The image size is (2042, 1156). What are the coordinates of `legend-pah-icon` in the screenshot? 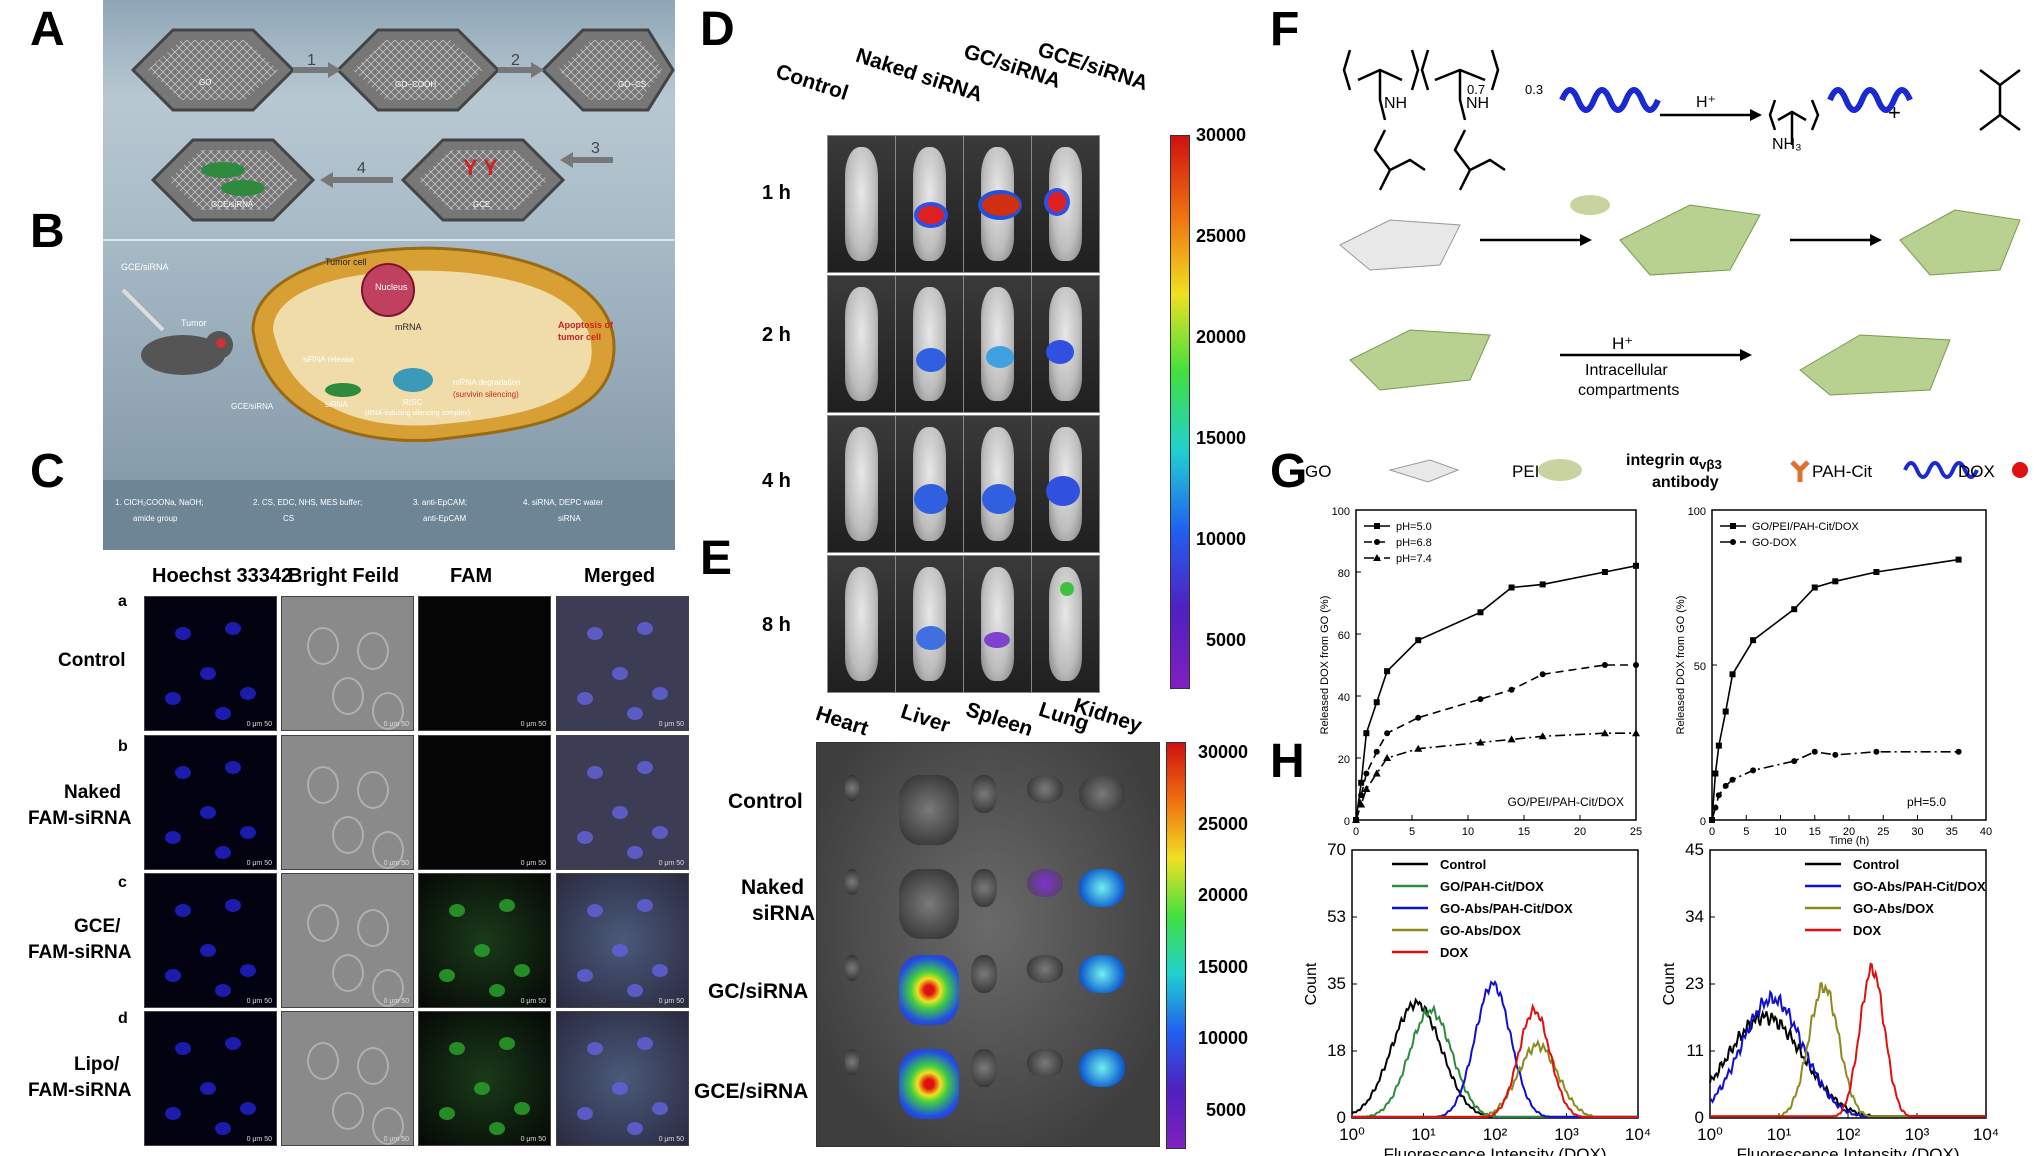 It's located at (1941, 470).